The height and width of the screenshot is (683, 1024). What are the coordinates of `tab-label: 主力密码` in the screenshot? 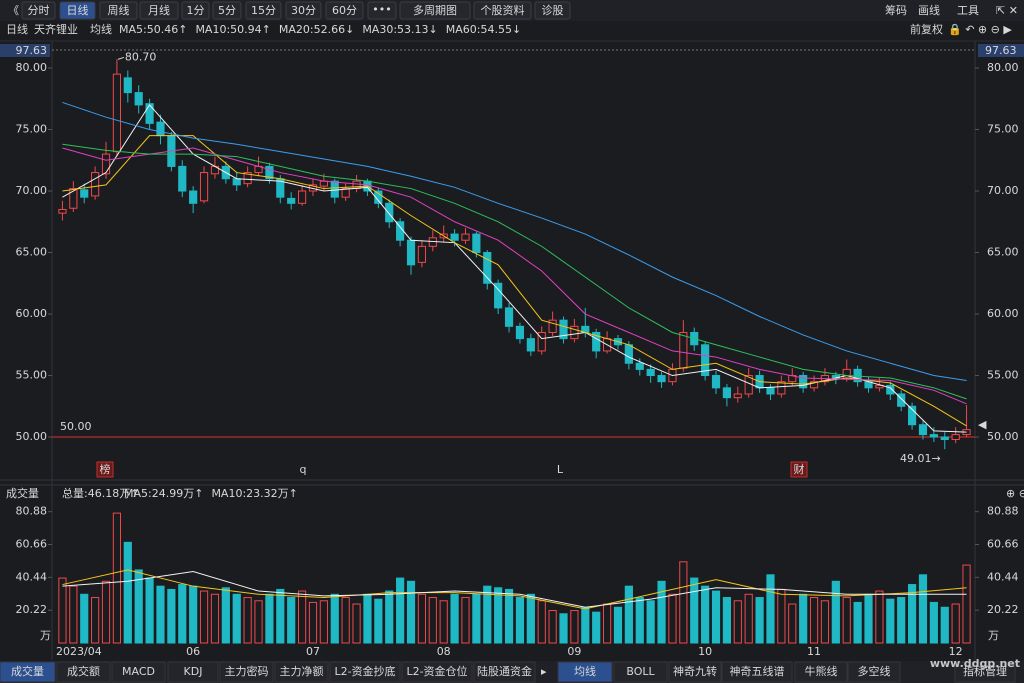 It's located at (247, 671).